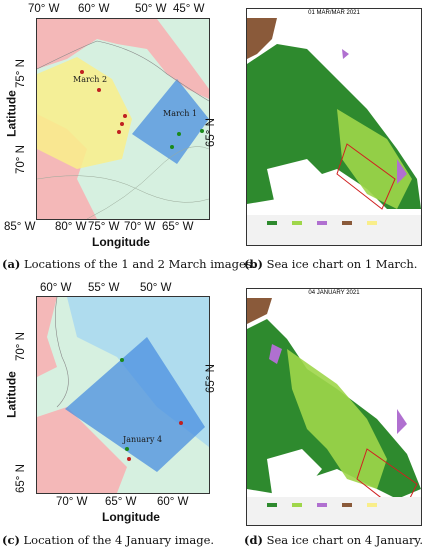  Describe the element at coordinates (143, 439) in the screenshot. I see `region-label-january-4: January 4` at that location.